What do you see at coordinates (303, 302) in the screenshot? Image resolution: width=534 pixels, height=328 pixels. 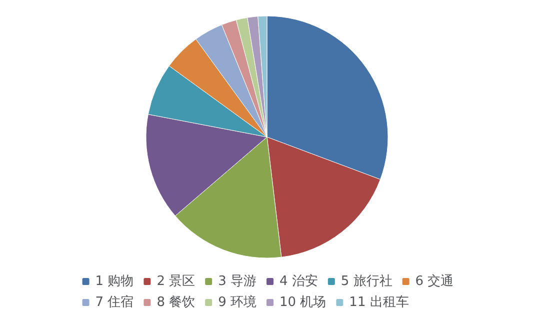 I see `legend-label: 10 机场` at bounding box center [303, 302].